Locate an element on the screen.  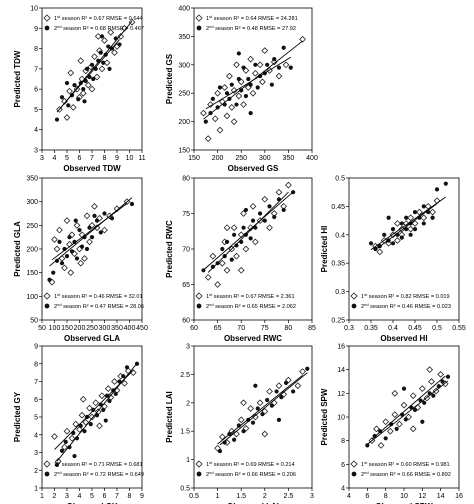
y-tick-label-gs-3: 300 is located at coordinates (184, 65).